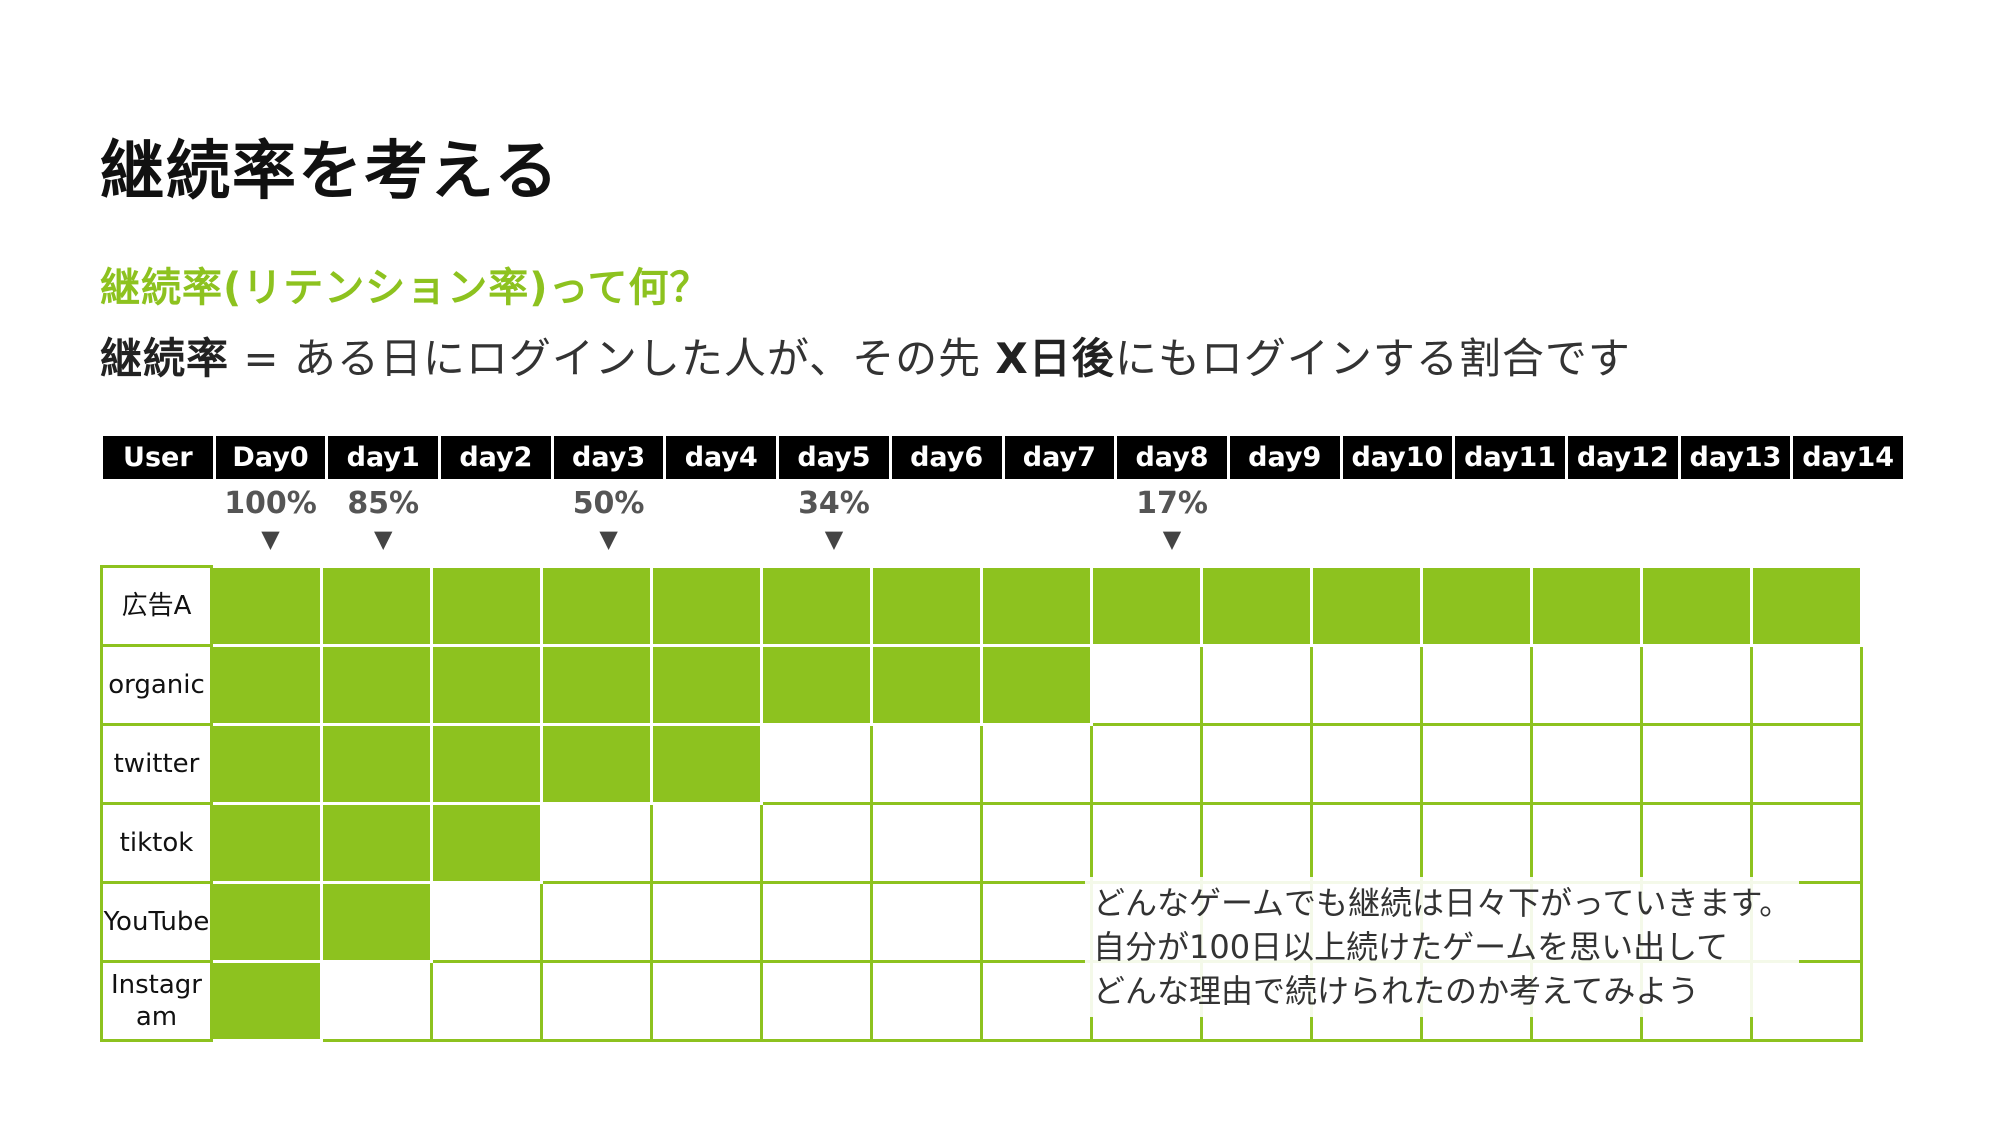 This screenshot has width=2000, height=1125. Describe the element at coordinates (270, 457) in the screenshot. I see `header-day-0: Day0` at that location.